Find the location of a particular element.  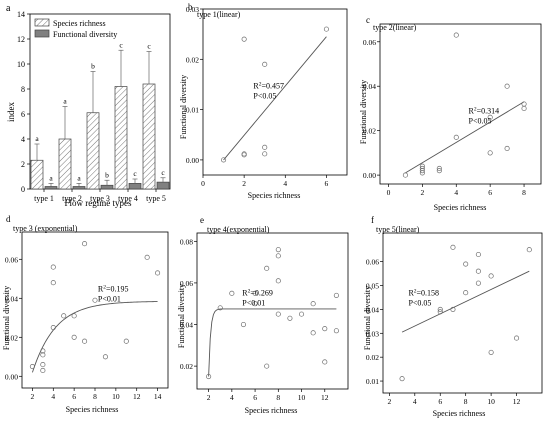

x-tick-label-b: 0 is located at coordinates (203, 183).